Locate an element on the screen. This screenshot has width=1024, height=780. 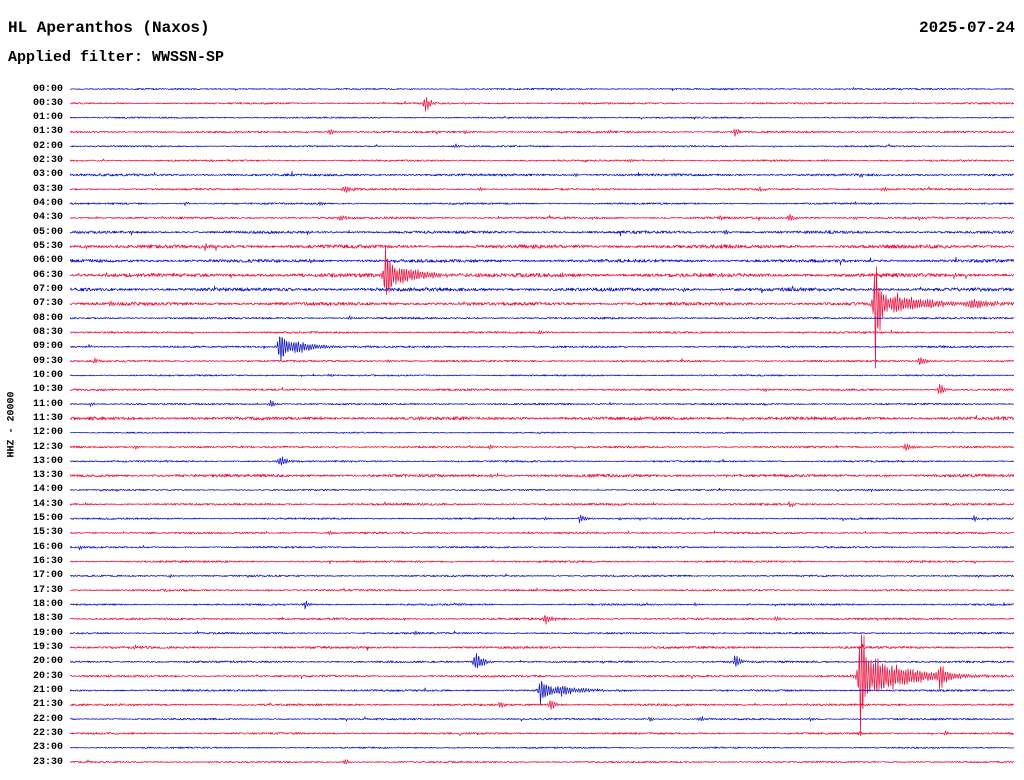
time-label: 08:00 is located at coordinates (47, 318).